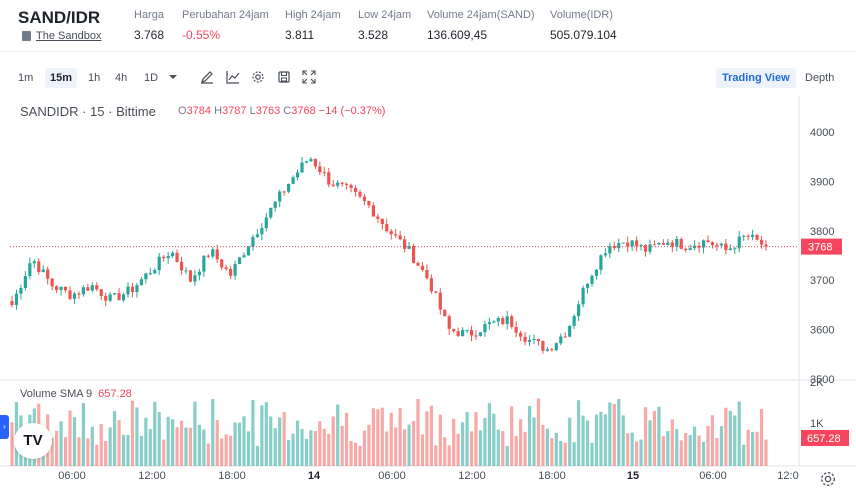 The height and width of the screenshot is (489, 856). What do you see at coordinates (201, 35) in the screenshot?
I see `stat-value: -0.55%` at bounding box center [201, 35].